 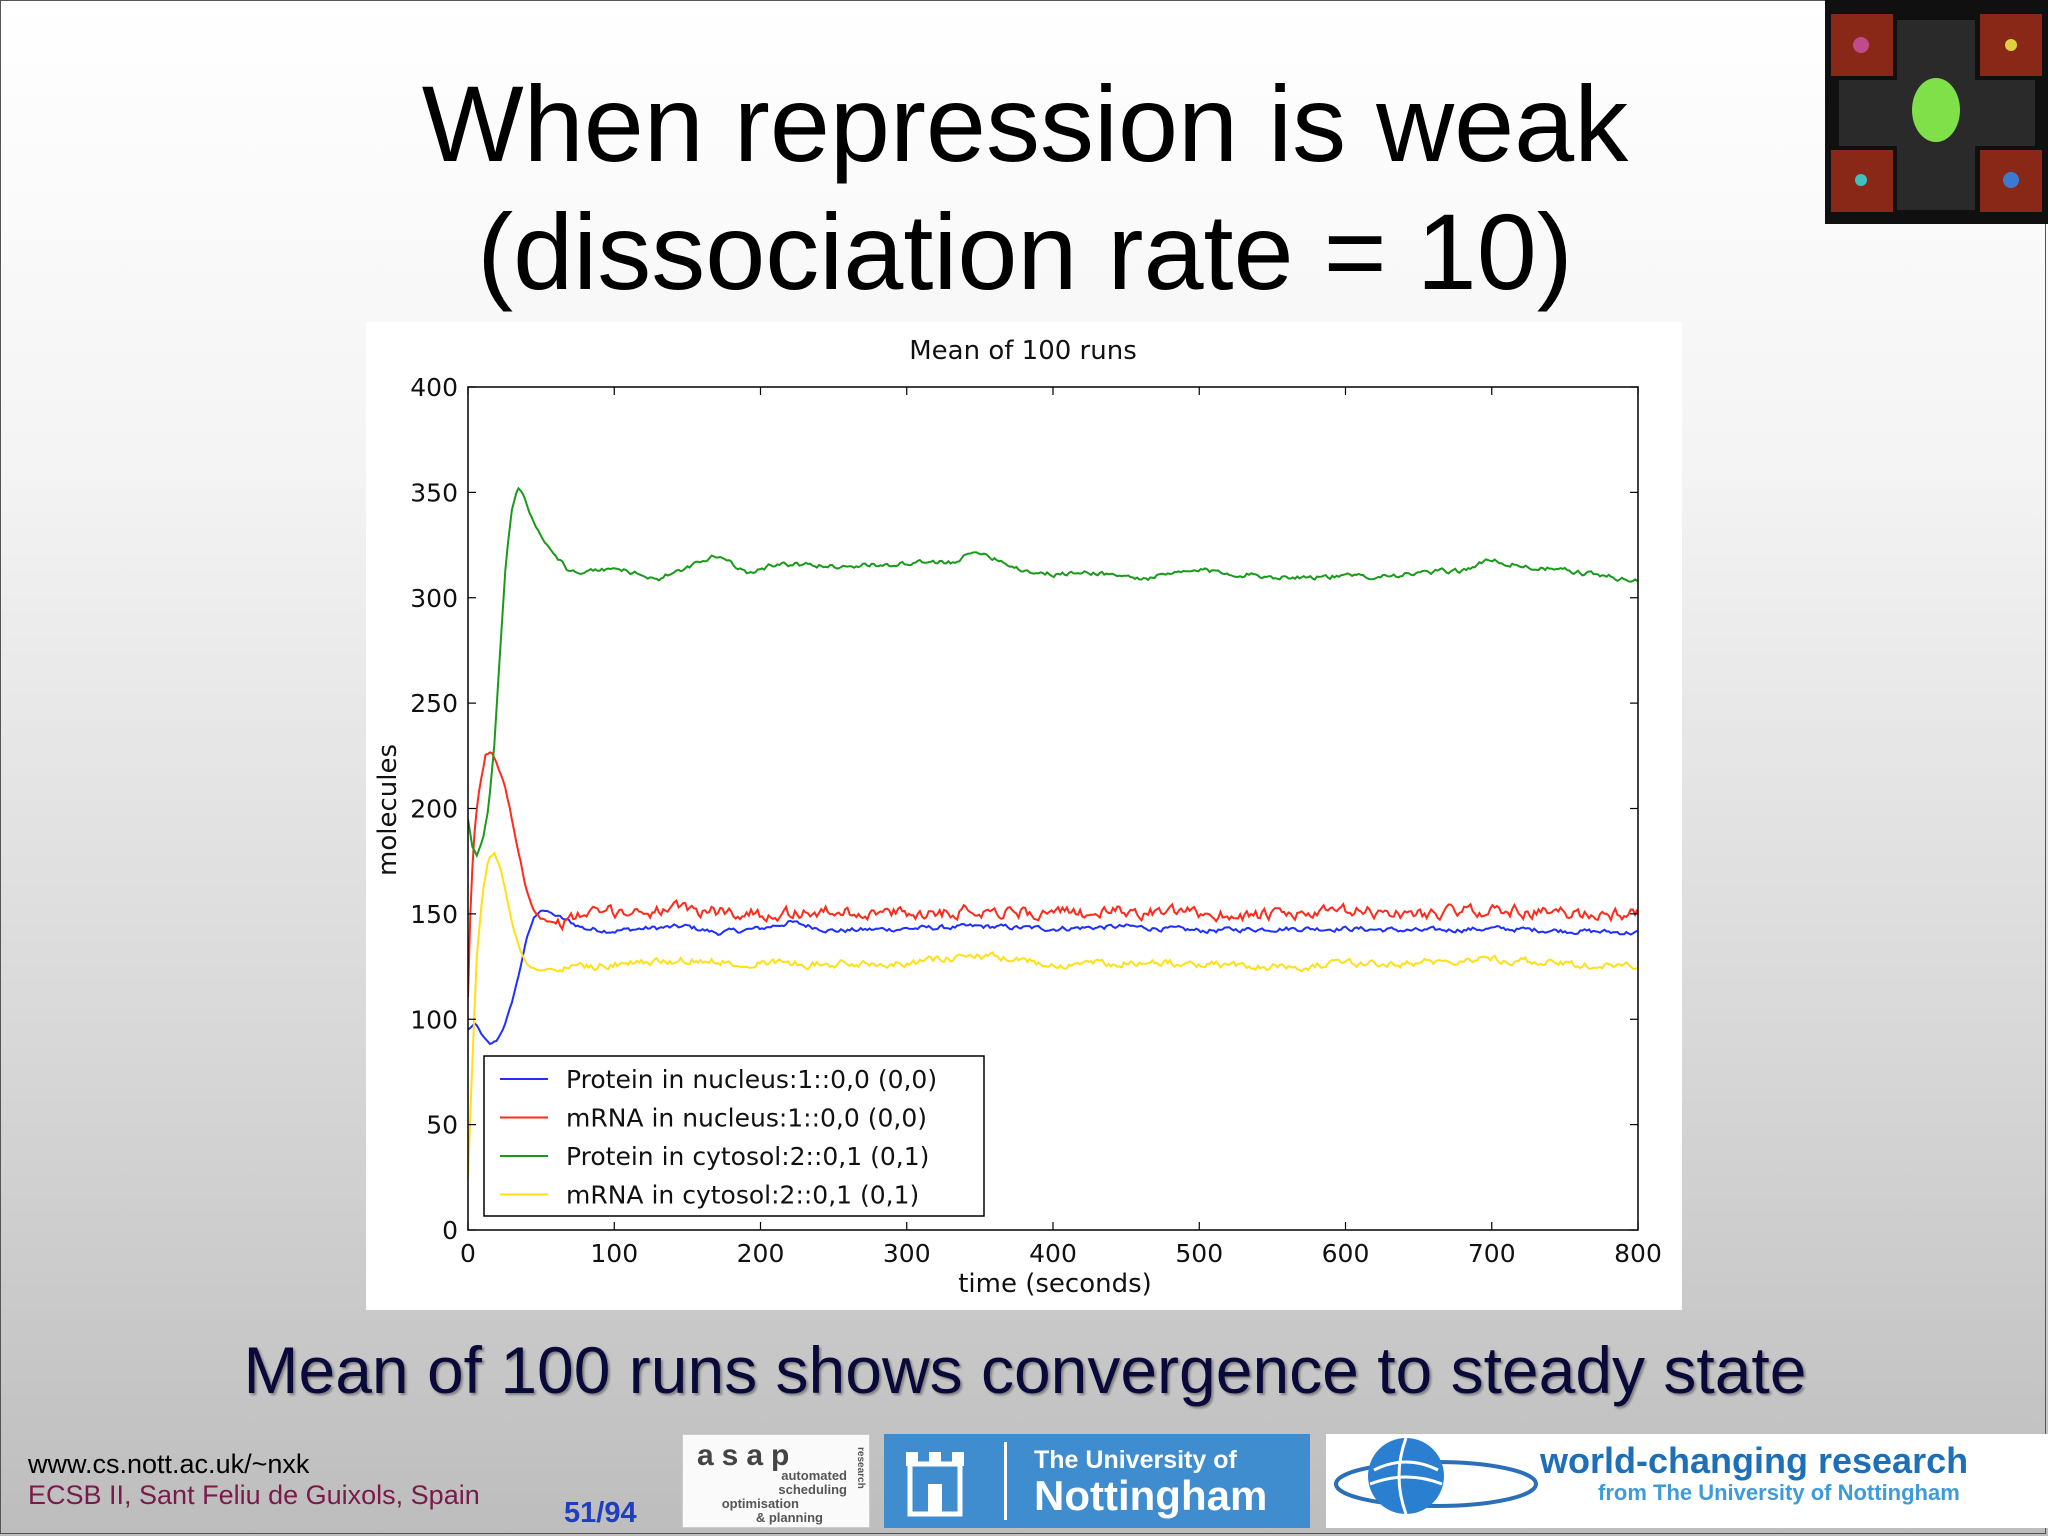 I want to click on thumbnail-graphic, so click(x=1936, y=112).